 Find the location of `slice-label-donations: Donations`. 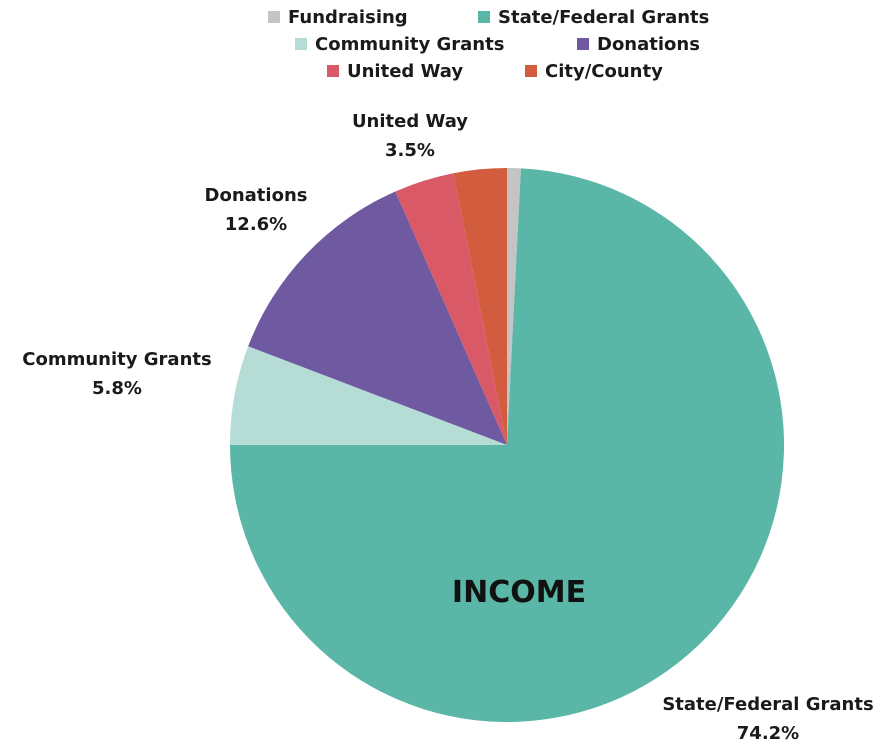

slice-label-donations: Donations is located at coordinates (256, 195).